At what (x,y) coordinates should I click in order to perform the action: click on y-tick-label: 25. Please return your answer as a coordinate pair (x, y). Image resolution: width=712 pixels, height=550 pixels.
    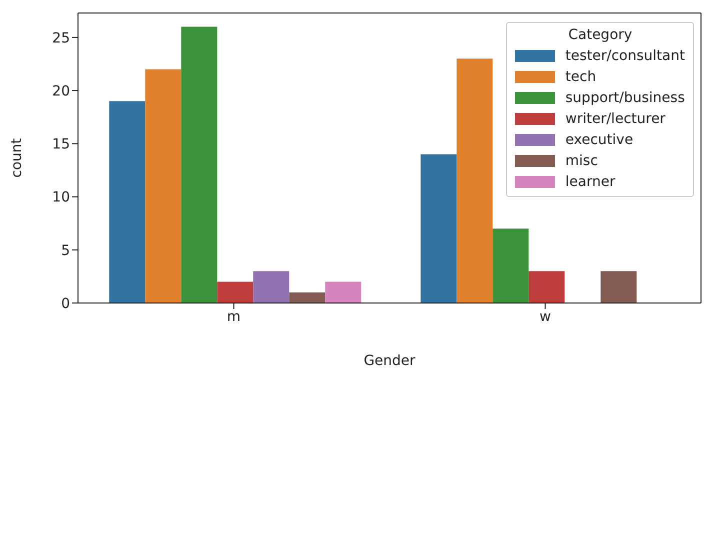
    Looking at the image, I should click on (61, 38).